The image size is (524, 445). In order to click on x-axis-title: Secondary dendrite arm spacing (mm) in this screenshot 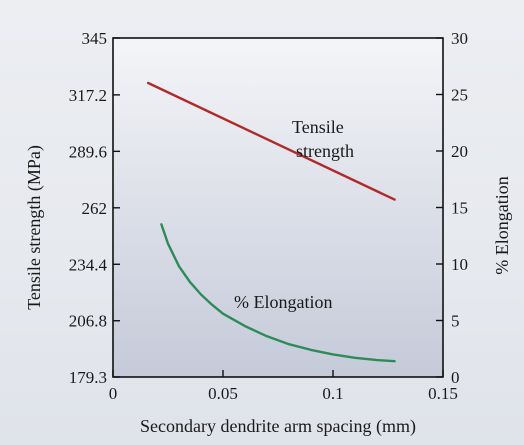, I will do `click(278, 426)`.